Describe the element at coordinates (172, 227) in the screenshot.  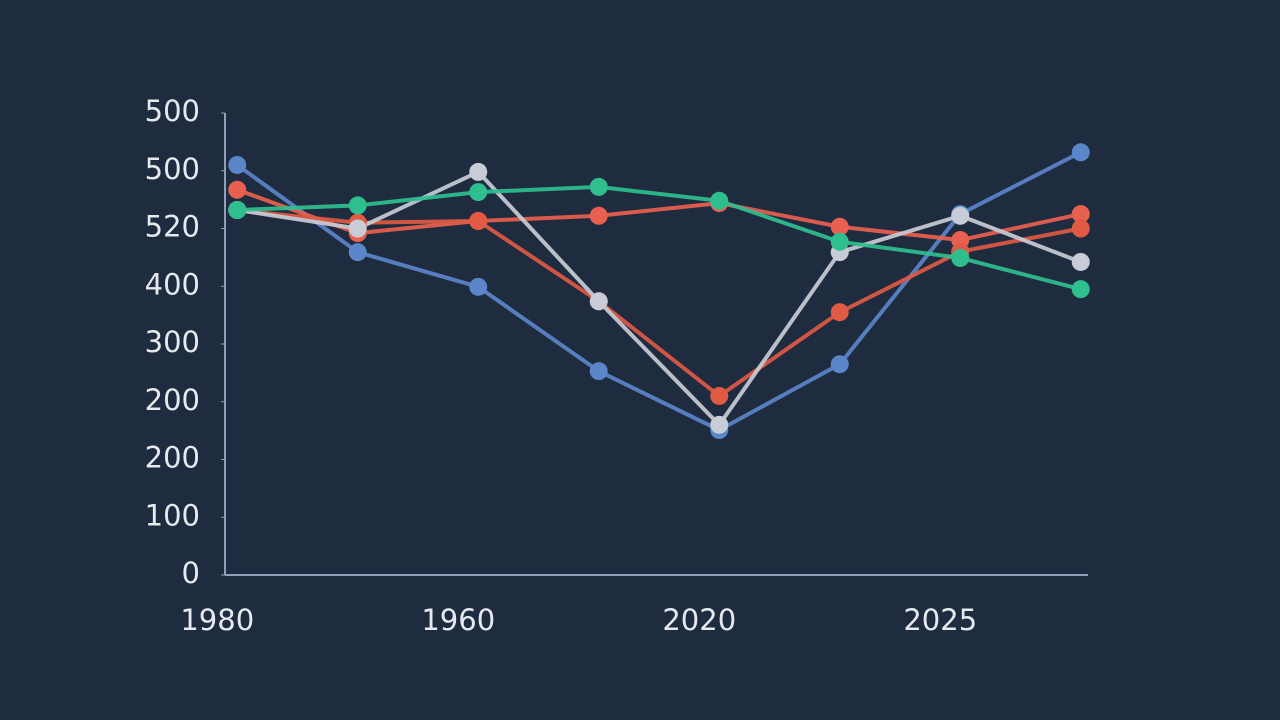
I see `y-tick-label: 520` at that location.